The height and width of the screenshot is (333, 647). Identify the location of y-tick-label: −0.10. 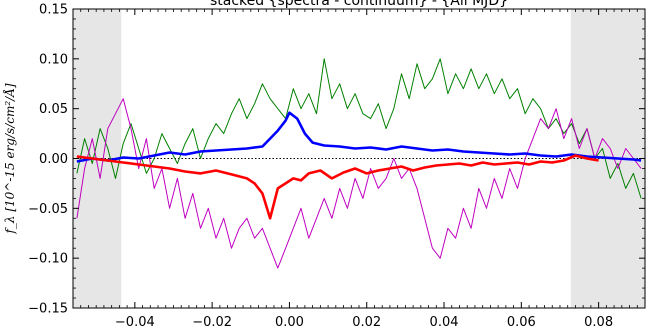
(48, 259).